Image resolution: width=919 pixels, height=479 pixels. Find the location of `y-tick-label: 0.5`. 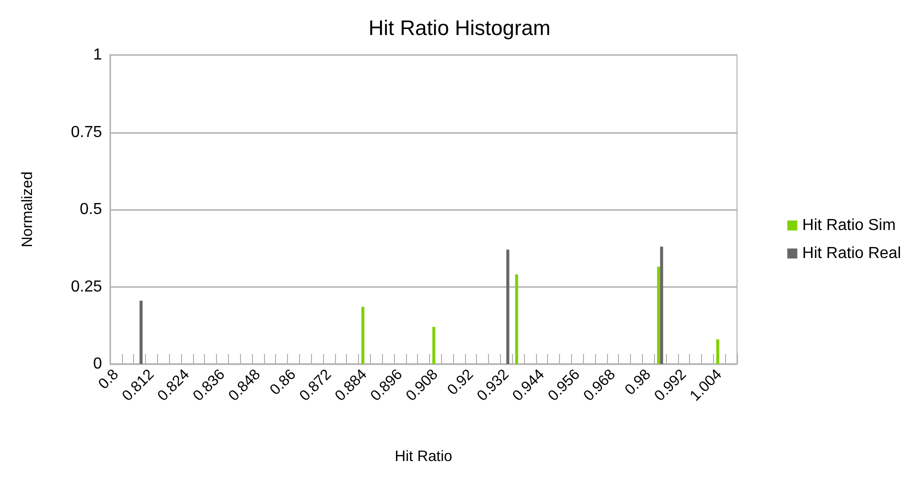

y-tick-label: 0.5 is located at coordinates (91, 209).